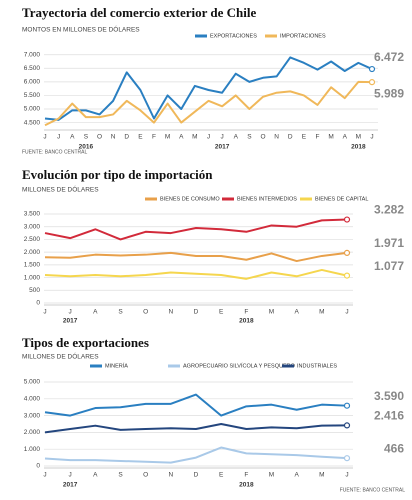 Image resolution: width=412 pixels, height=500 pixels. What do you see at coordinates (32, 95) in the screenshot?
I see `y-tick-label: 5.500` at bounding box center [32, 95].